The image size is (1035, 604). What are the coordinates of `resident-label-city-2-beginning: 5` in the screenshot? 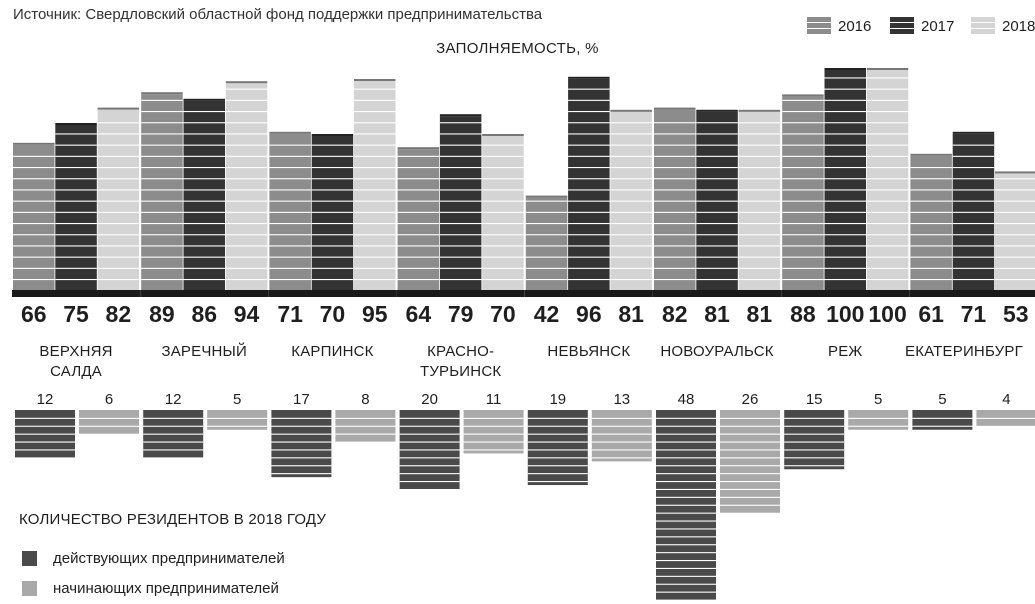 It's located at (237, 399).